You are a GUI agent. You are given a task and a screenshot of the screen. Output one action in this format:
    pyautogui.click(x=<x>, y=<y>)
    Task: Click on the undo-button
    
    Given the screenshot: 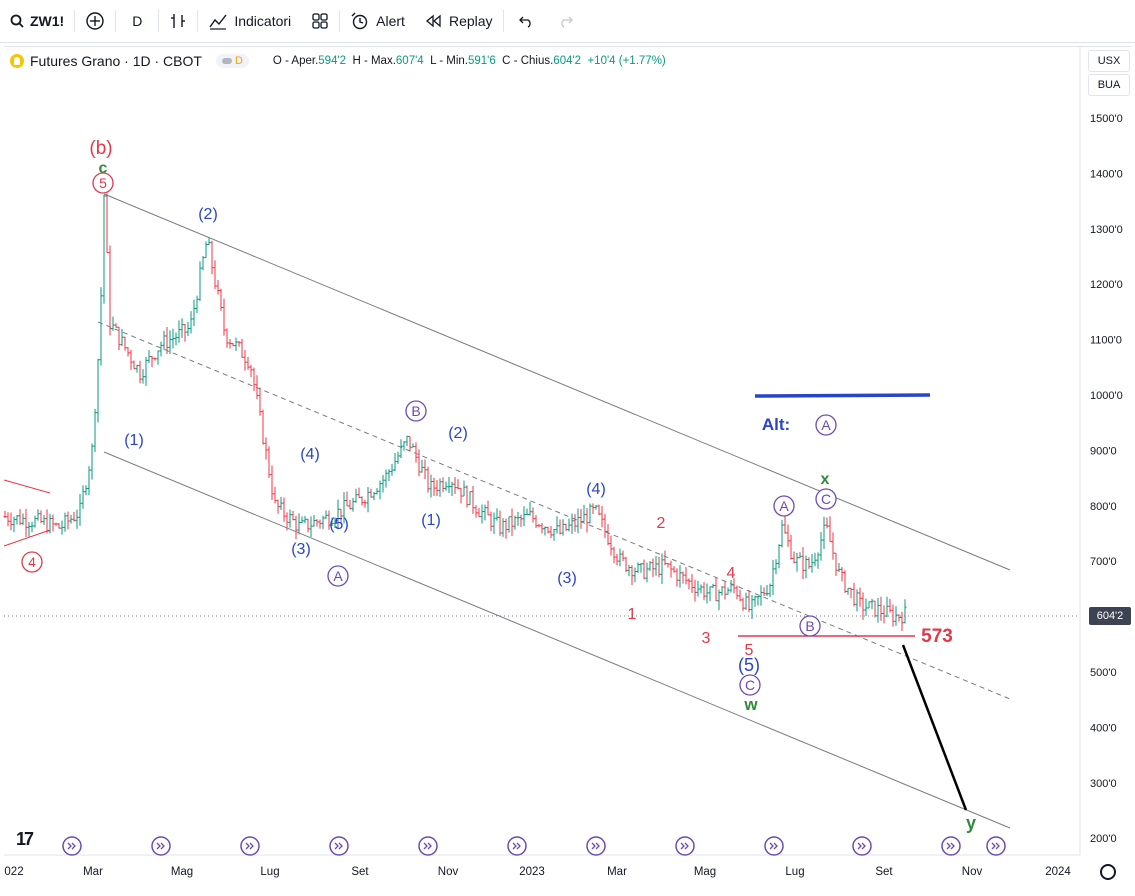 What is the action you would take?
    pyautogui.click(x=526, y=21)
    